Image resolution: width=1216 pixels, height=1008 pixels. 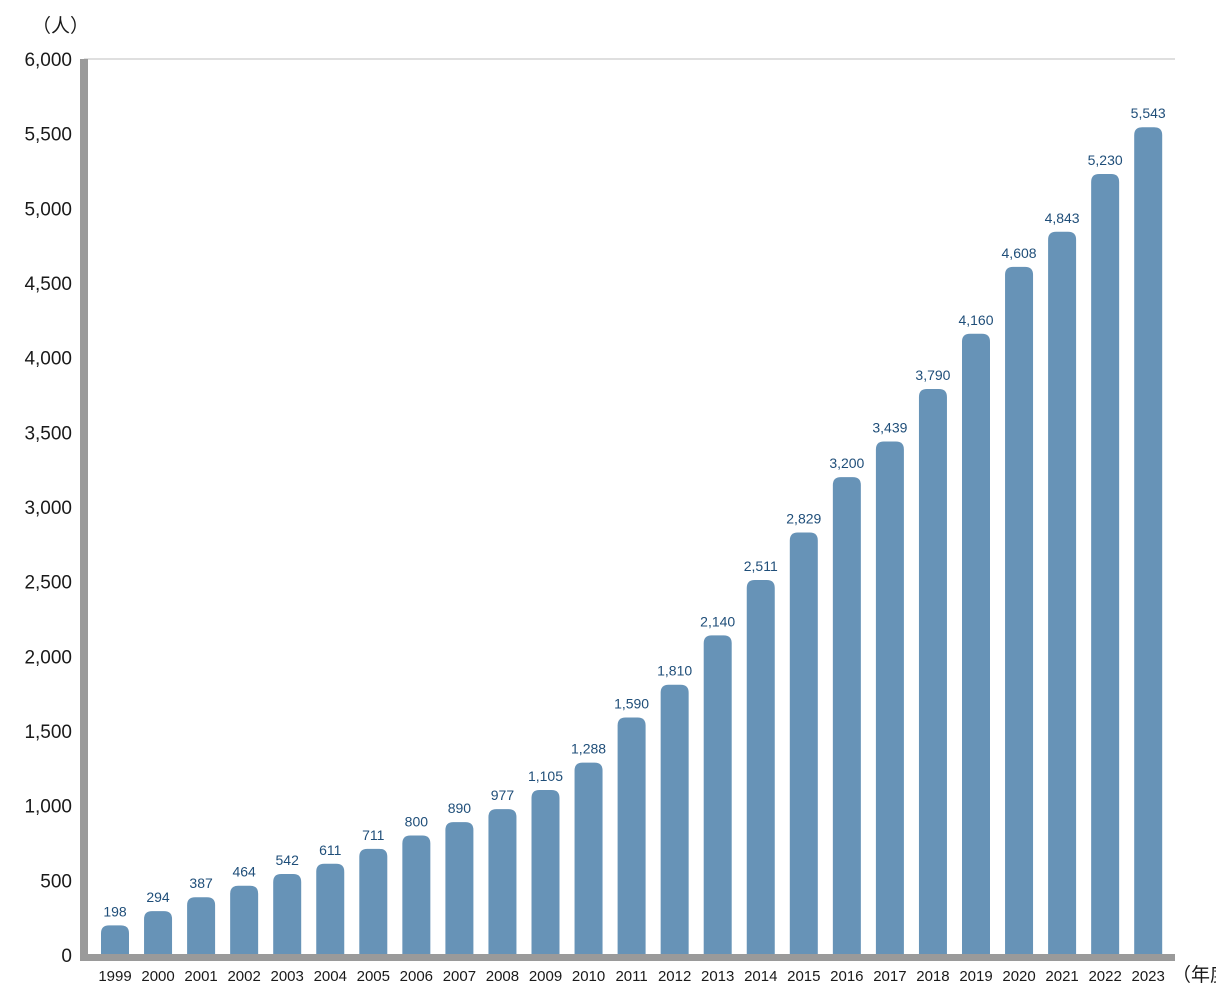 What do you see at coordinates (158, 897) in the screenshot?
I see `data-label: 294` at bounding box center [158, 897].